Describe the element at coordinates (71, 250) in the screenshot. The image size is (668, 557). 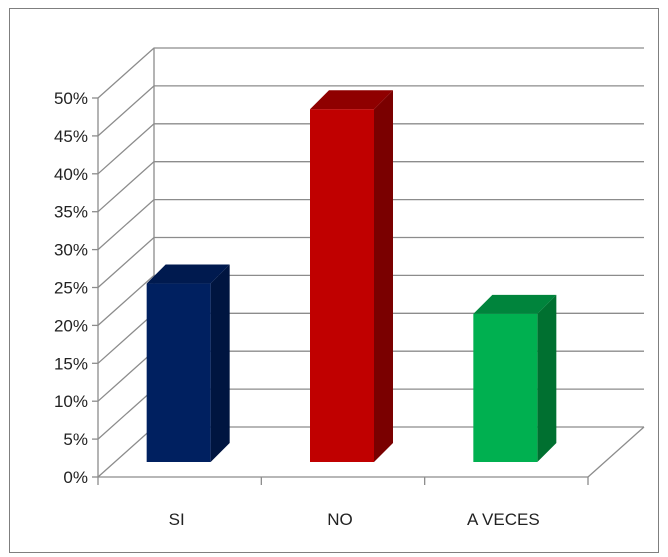
I see `y-tick-label: 30%` at that location.